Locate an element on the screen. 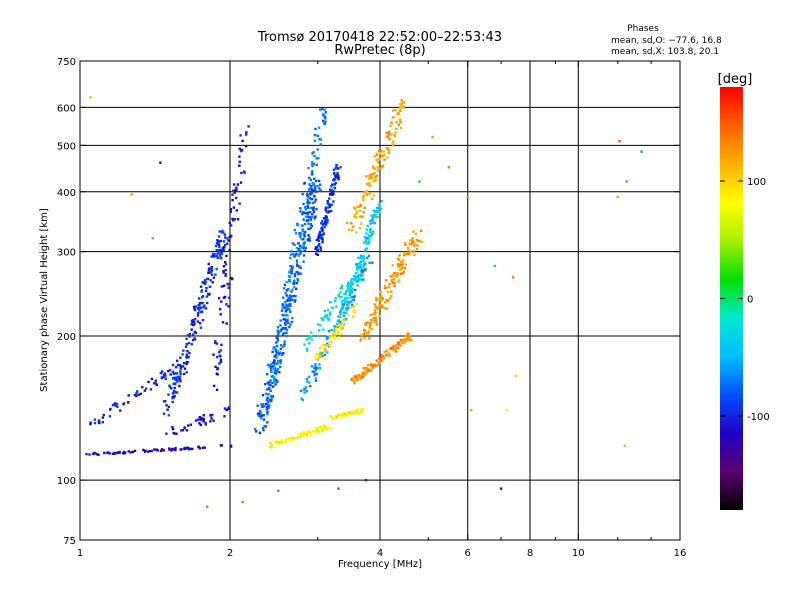  chart-subtitle: RwPretec (8p) is located at coordinates (379, 50).